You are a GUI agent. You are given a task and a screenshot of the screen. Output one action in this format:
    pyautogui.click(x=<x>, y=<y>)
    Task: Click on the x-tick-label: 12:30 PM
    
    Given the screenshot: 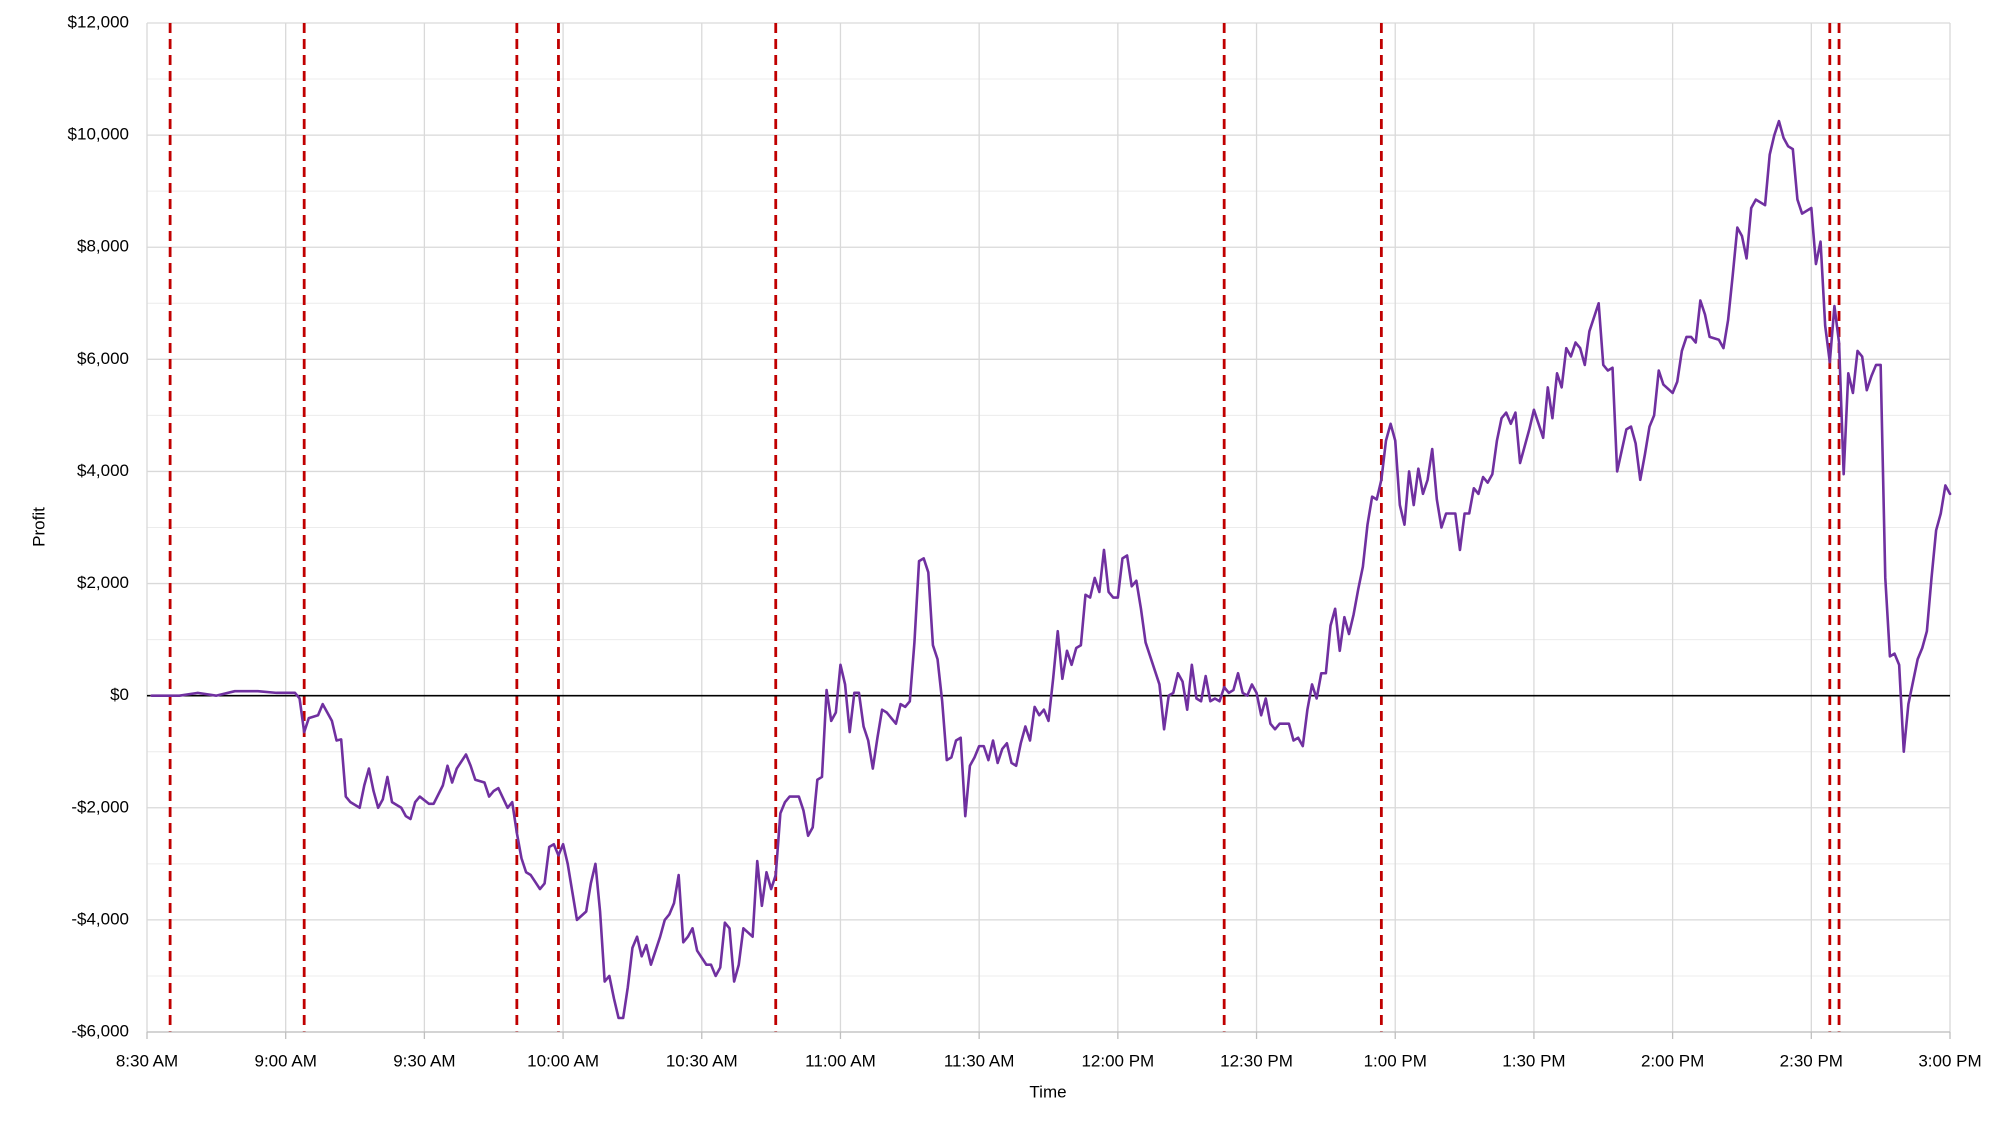 What is the action you would take?
    pyautogui.click(x=1256, y=1060)
    